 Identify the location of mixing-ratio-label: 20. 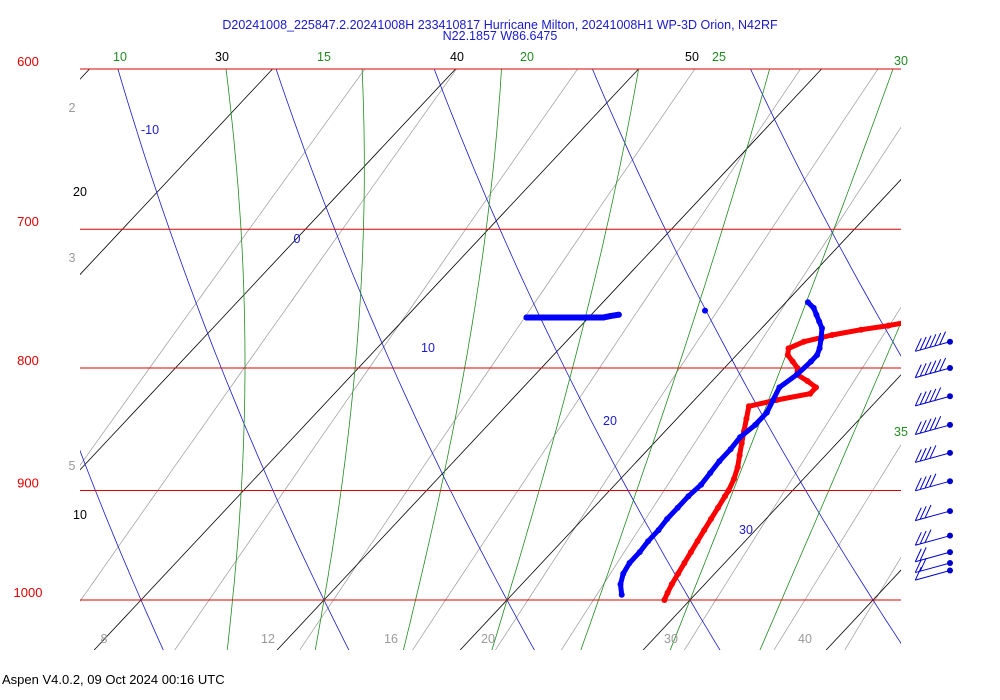
(488, 639).